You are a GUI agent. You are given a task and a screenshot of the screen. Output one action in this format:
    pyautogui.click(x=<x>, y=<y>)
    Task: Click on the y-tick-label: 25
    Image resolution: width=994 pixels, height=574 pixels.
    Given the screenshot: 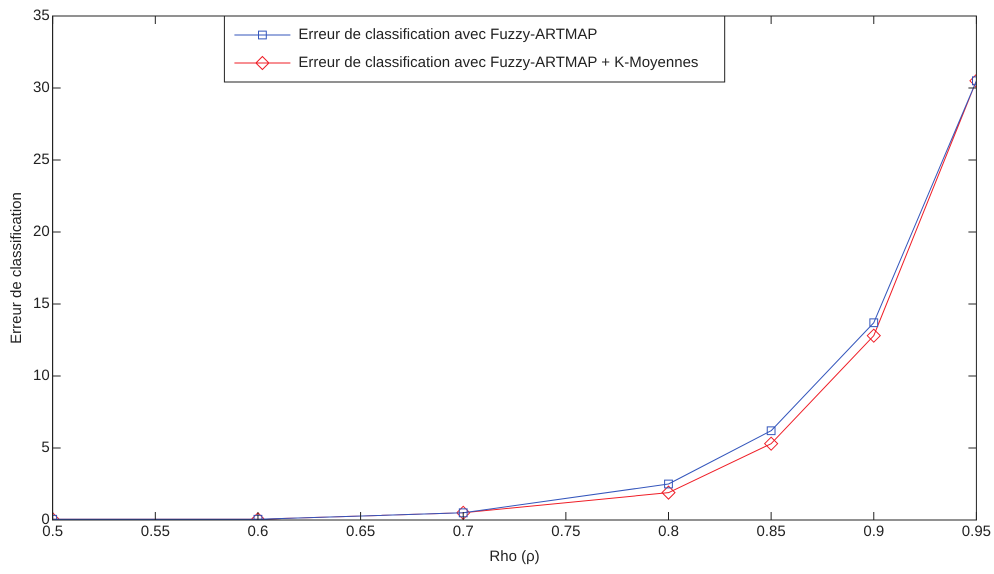 What is the action you would take?
    pyautogui.click(x=41, y=159)
    